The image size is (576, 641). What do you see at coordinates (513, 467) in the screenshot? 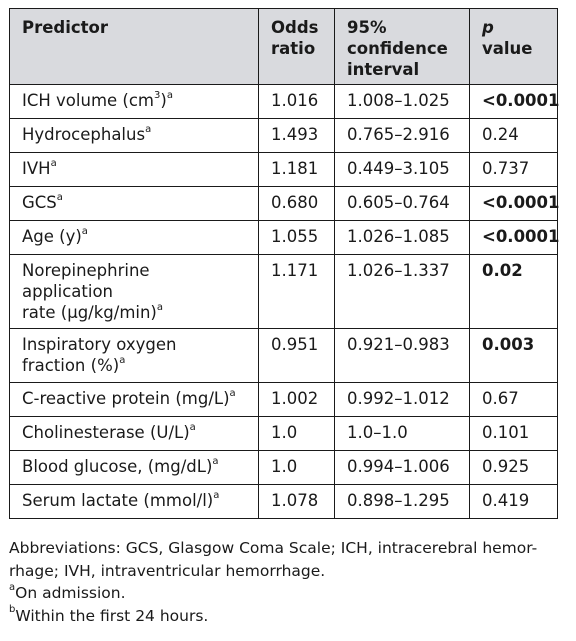
I see `p-value-cell: 0.925` at bounding box center [513, 467].